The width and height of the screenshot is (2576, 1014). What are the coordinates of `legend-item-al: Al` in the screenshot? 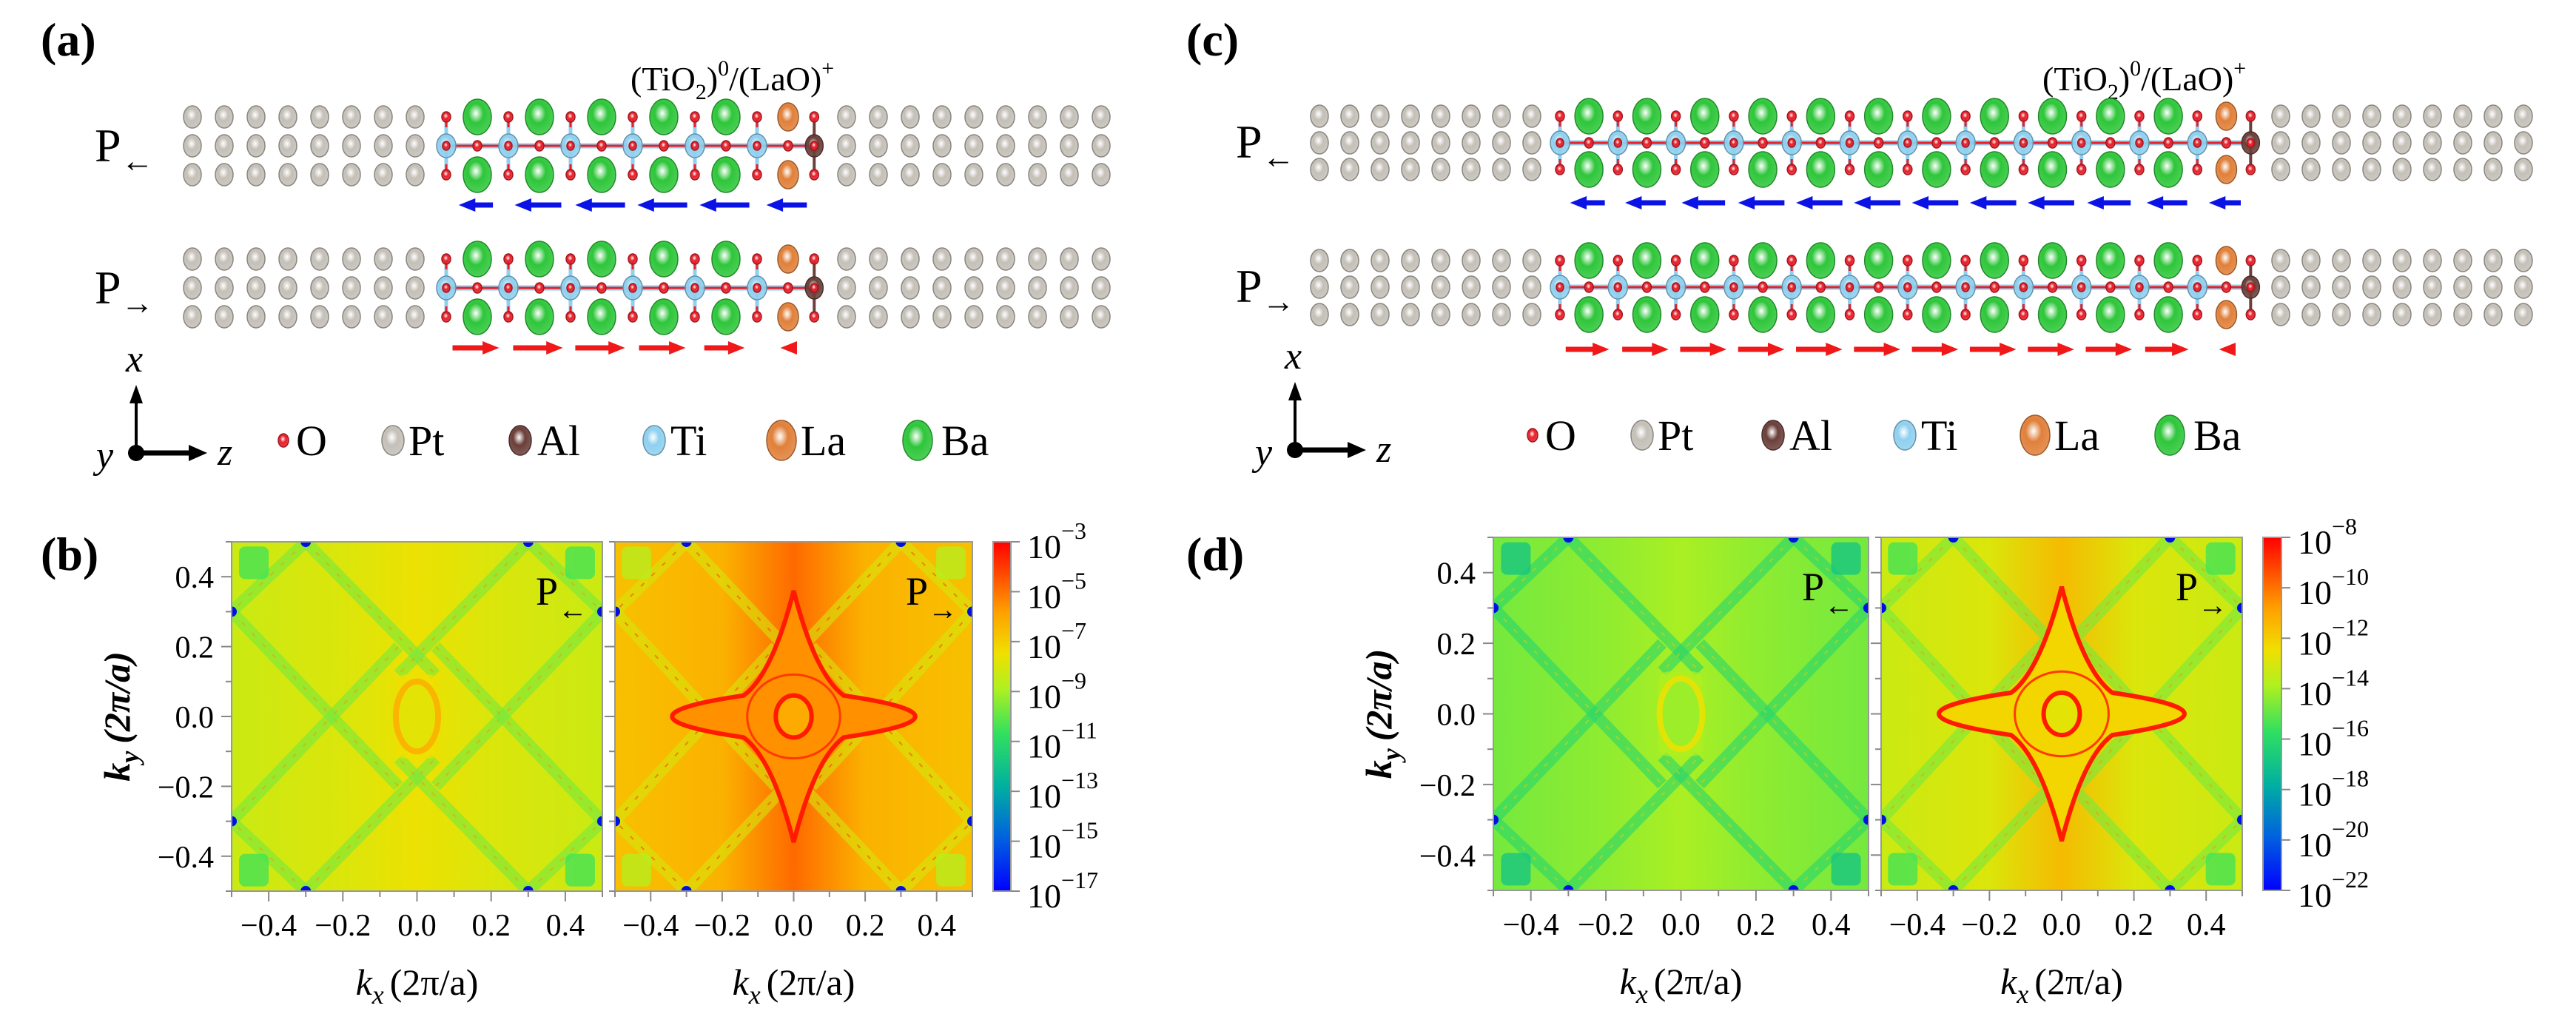 It's located at (544, 441).